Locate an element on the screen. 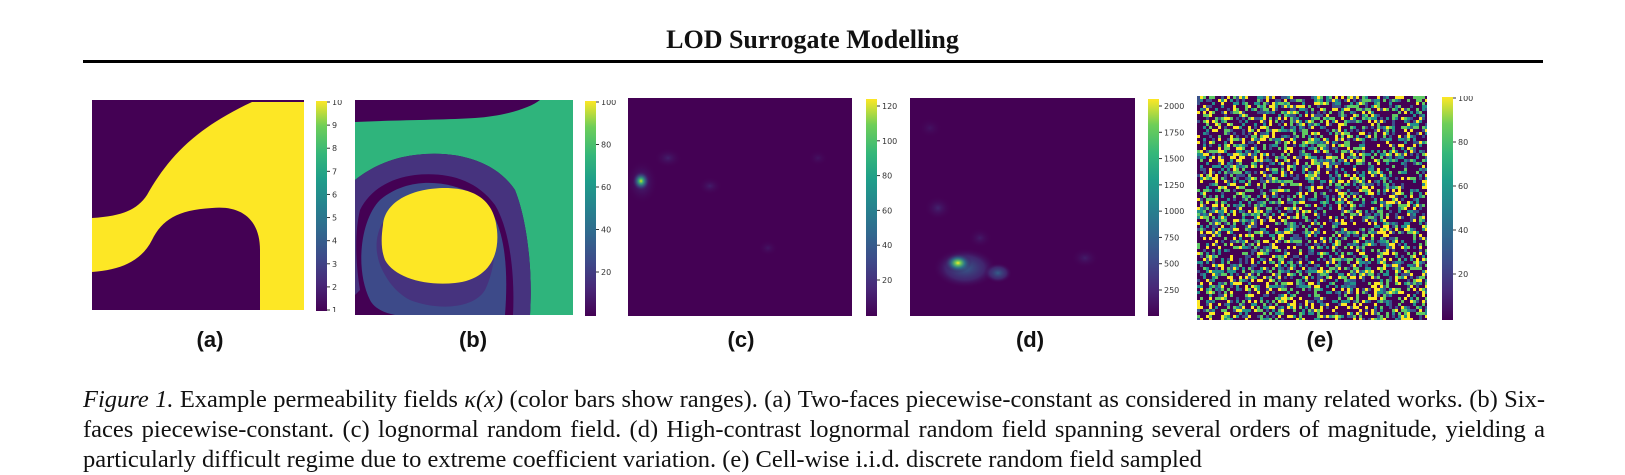 This screenshot has height=475, width=1625. colorbar-tick-label: 500 is located at coordinates (1171, 264).